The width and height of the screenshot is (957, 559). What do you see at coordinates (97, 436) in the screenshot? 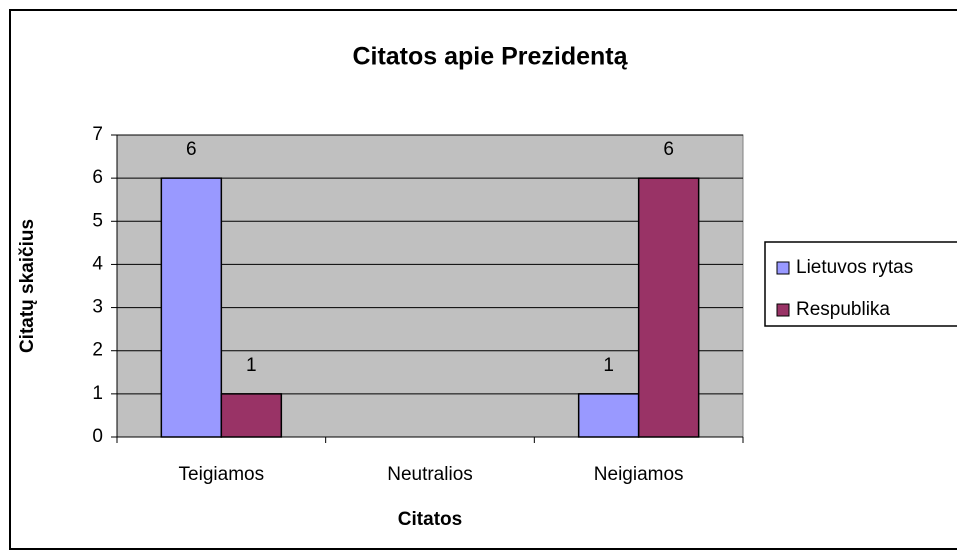
I see `y-tick-label: 0` at bounding box center [97, 436].